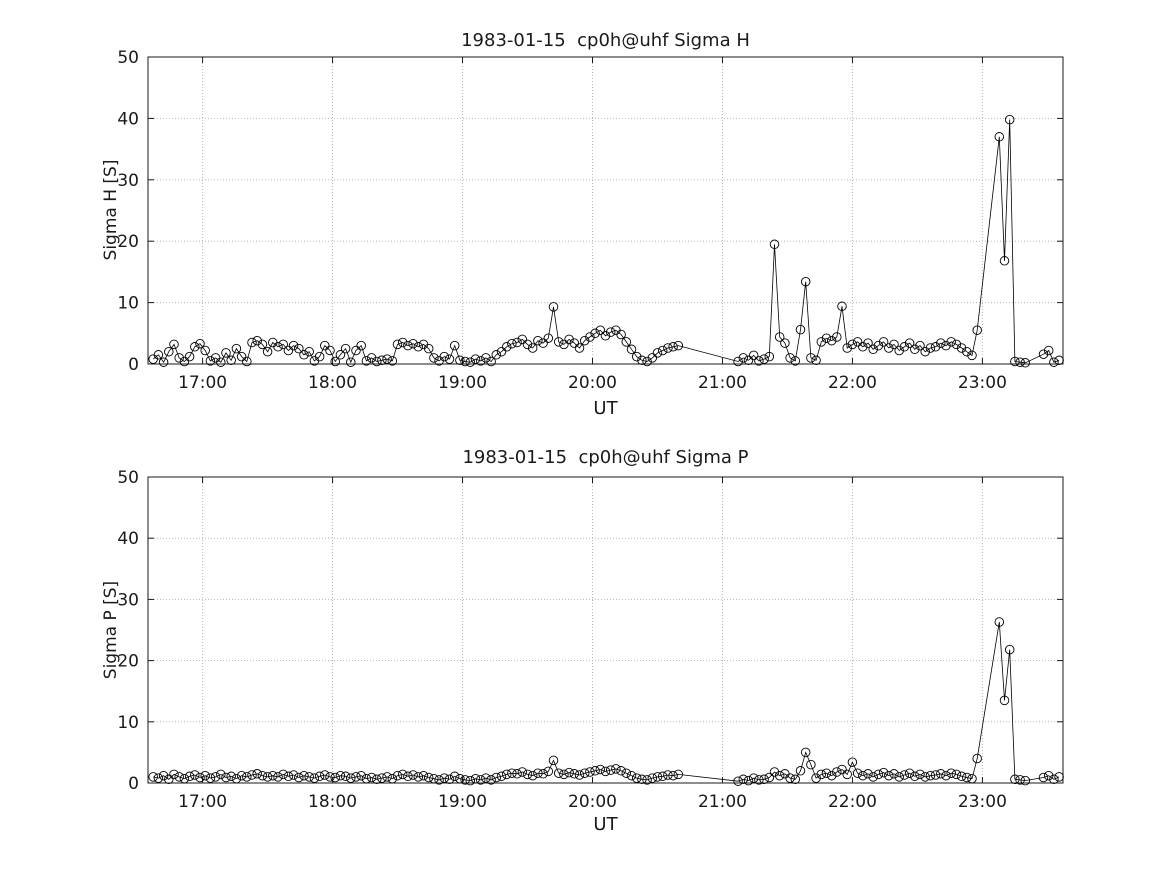 This screenshot has width=1167, height=875. Describe the element at coordinates (128, 181) in the screenshot. I see `y-tick-label: 30` at that location.